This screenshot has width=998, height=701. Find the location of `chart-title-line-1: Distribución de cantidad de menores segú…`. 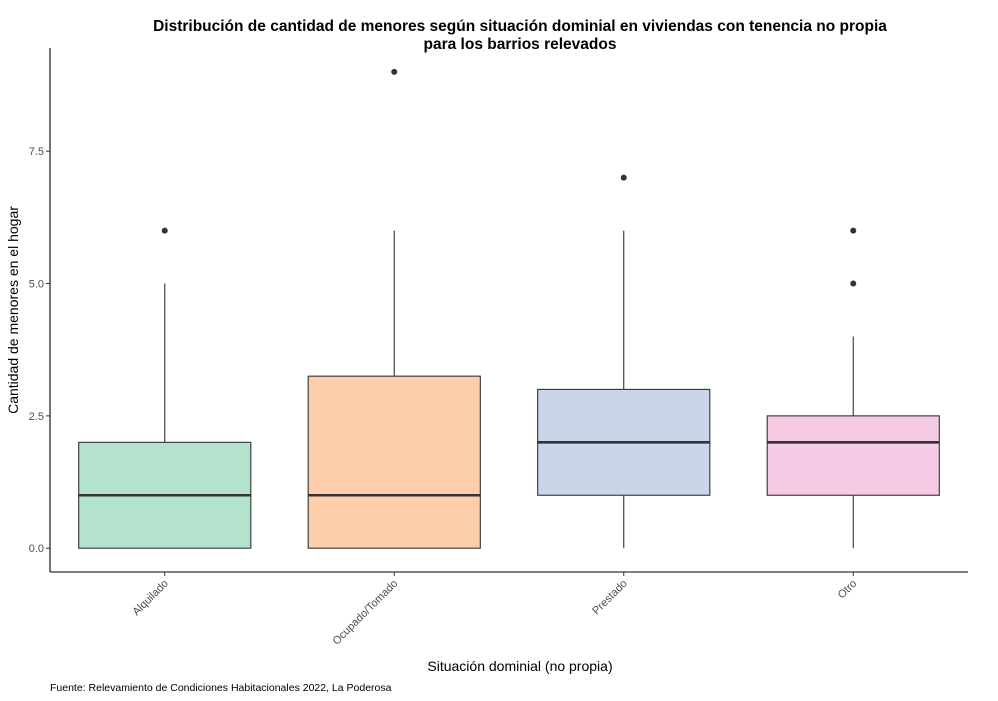

chart-title-line-1: Distribución de cantidad de menores segú… is located at coordinates (520, 26).